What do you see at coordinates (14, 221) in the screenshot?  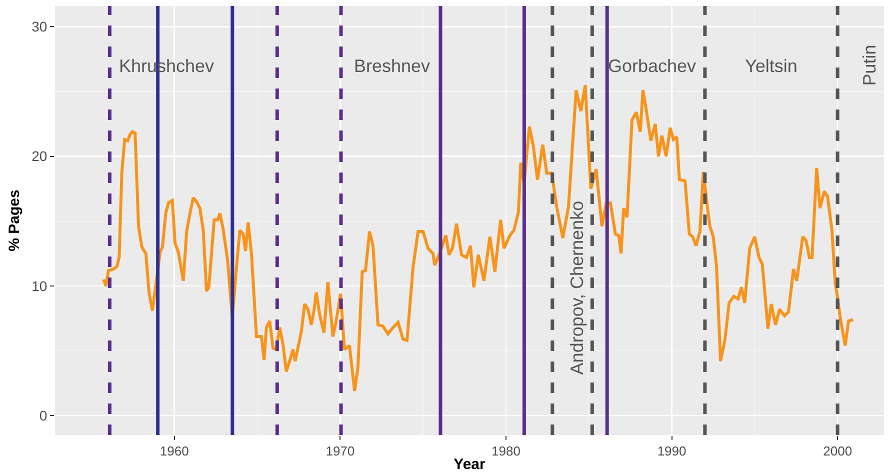 I see `y-axis-title: % Pages` at bounding box center [14, 221].